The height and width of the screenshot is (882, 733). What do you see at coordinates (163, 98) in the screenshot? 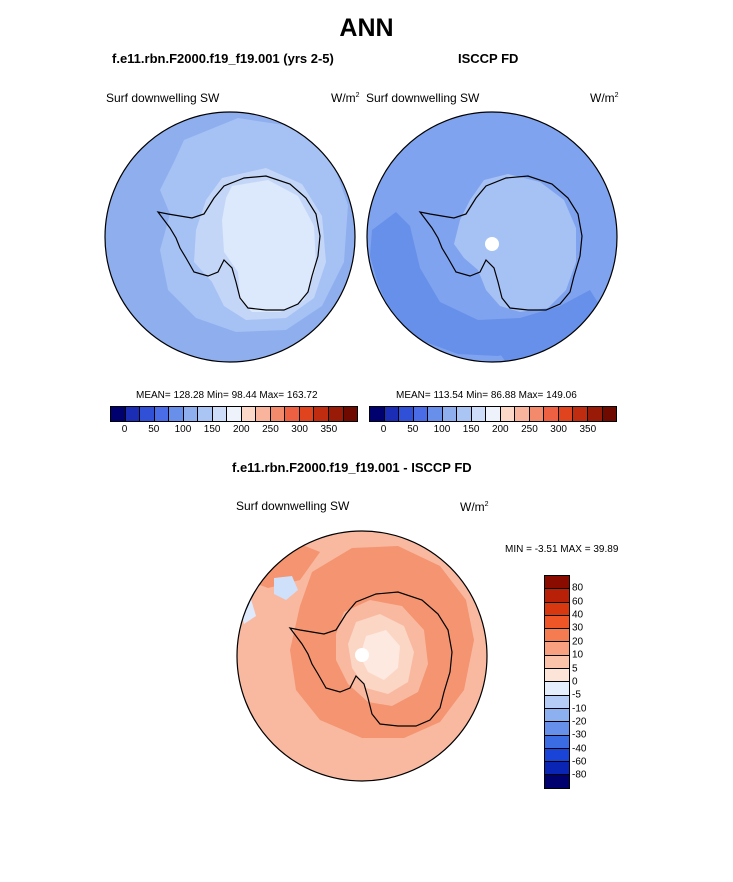
I see `model-variable-label: Surf downwelling SW` at bounding box center [163, 98].